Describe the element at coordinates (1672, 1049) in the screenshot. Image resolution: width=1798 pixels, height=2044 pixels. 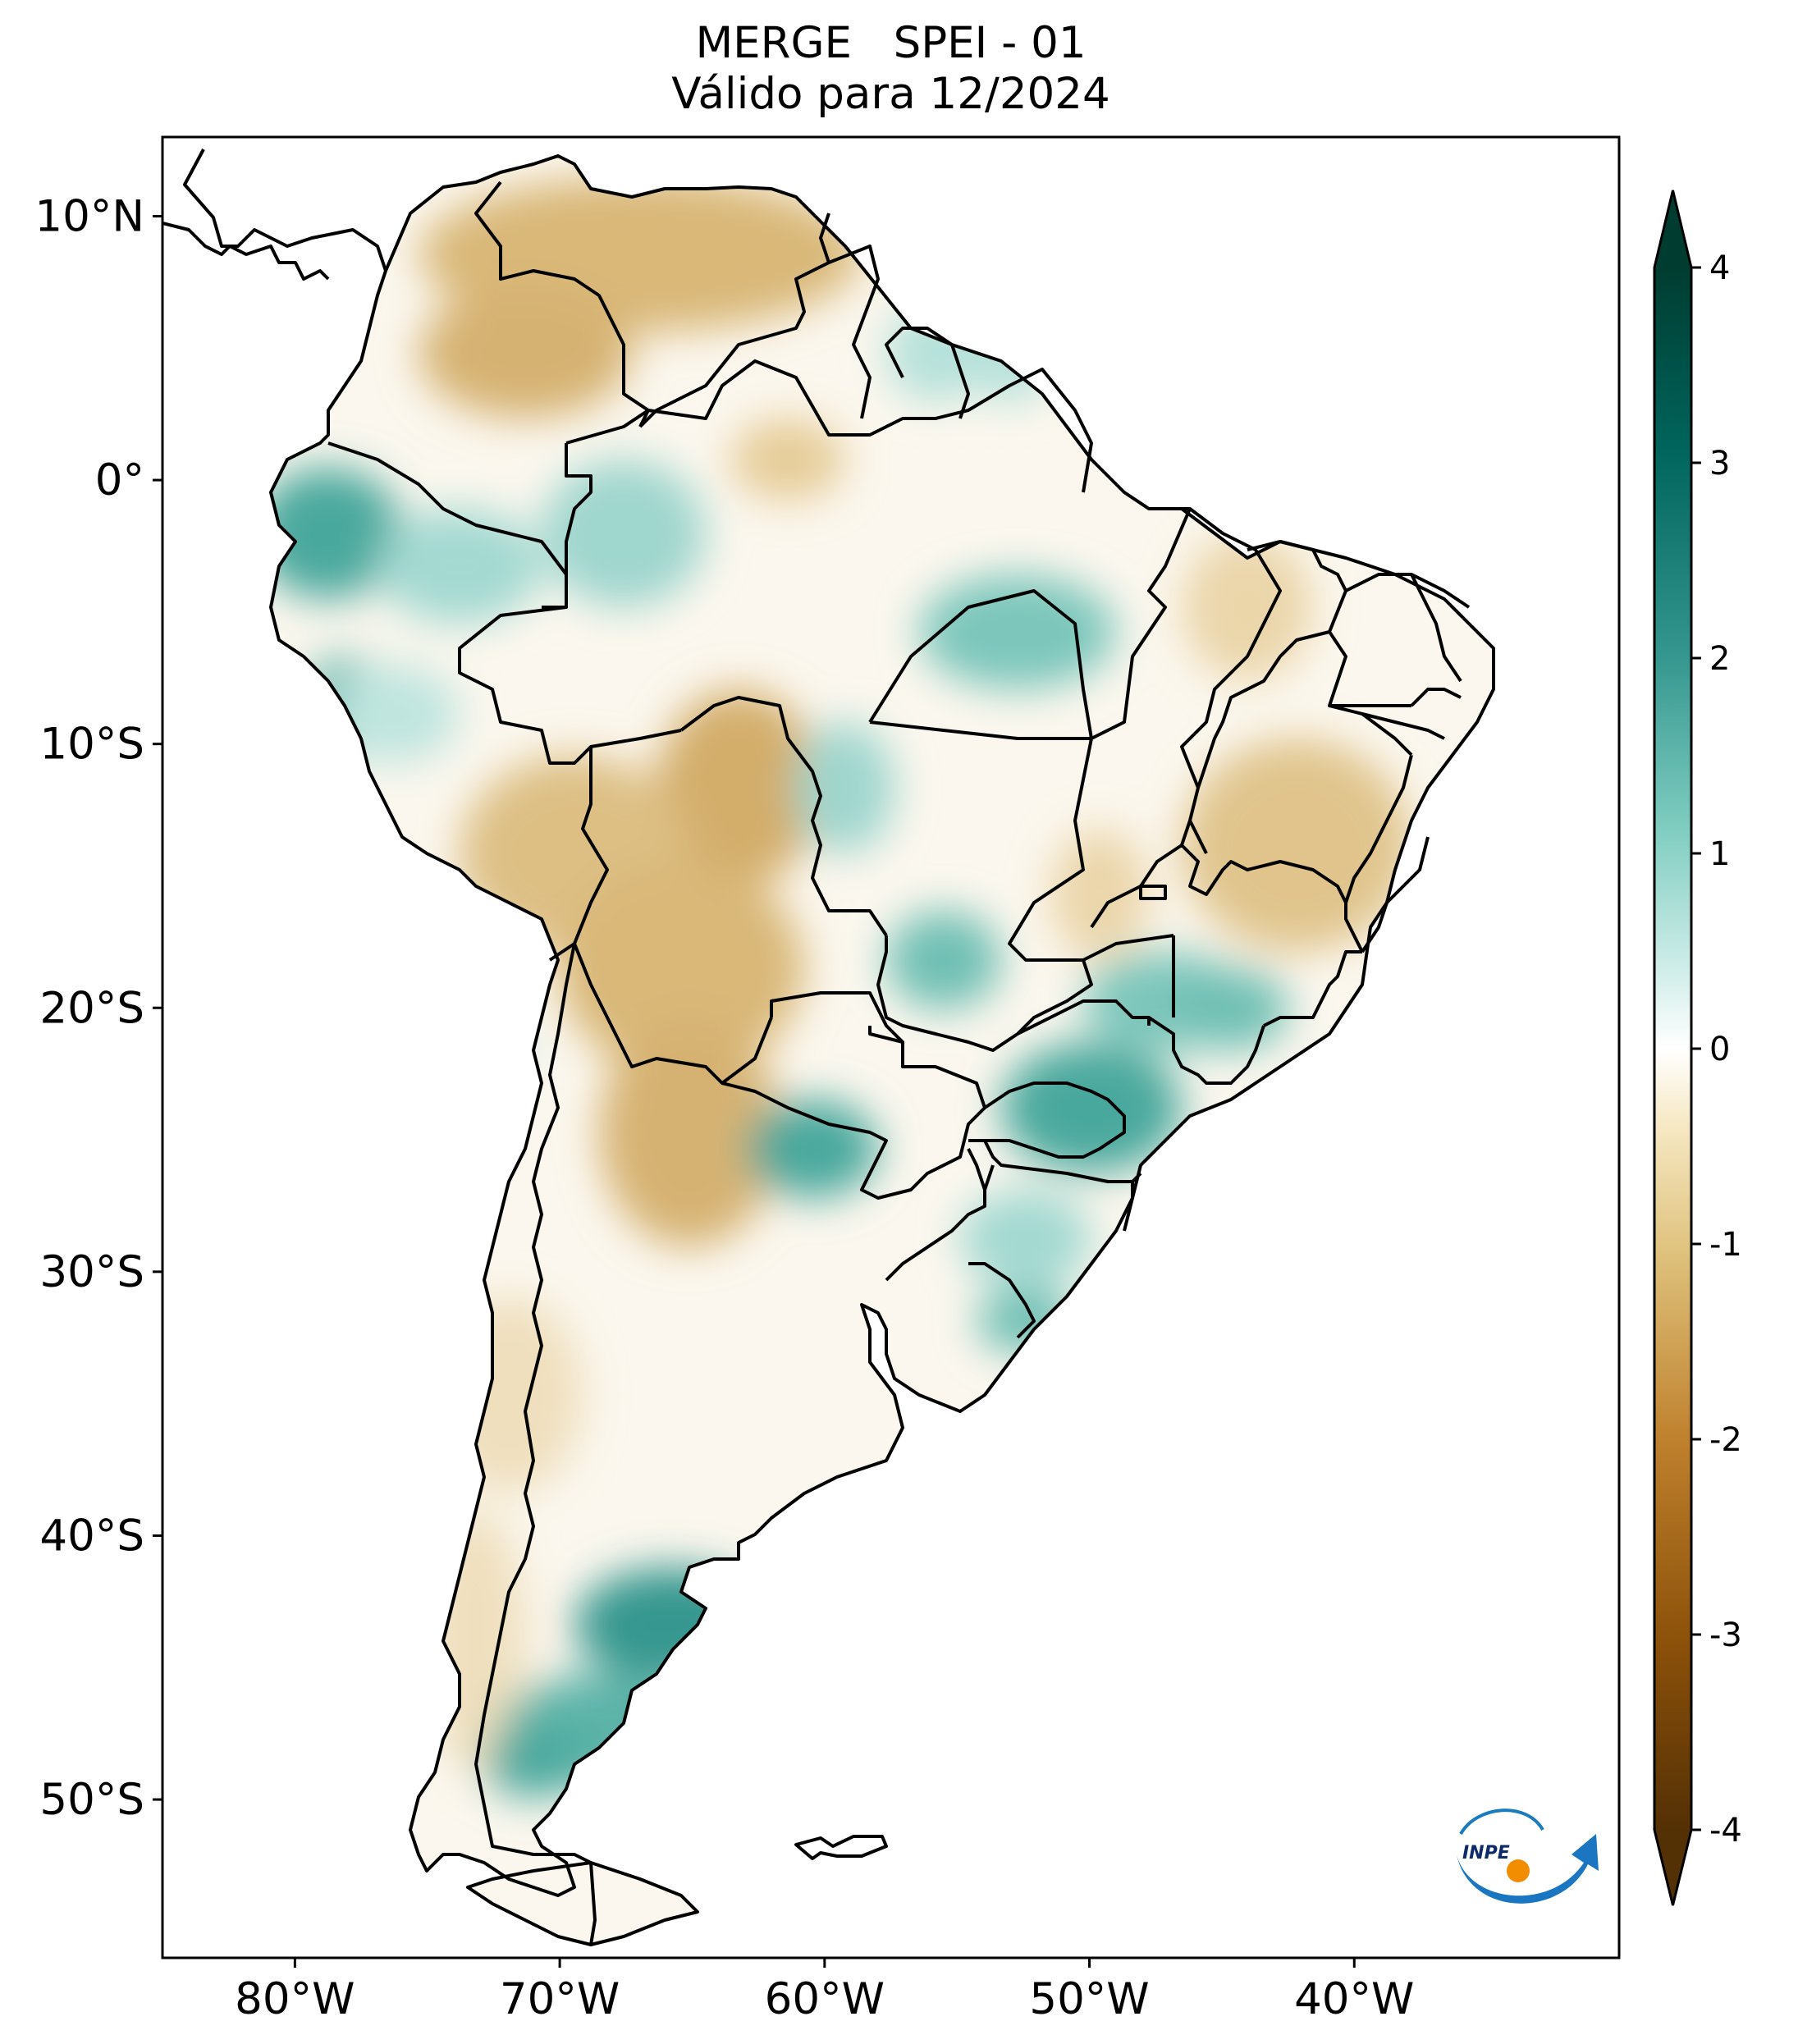
I see `colorbar-bar` at that location.